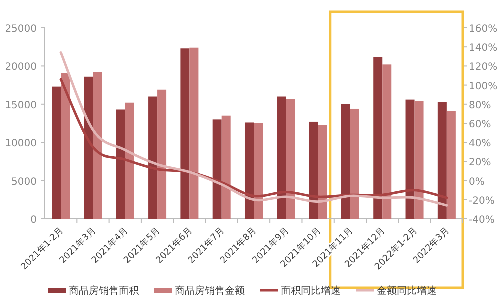 The image size is (500, 304). What do you see at coordinates (480, 144) in the screenshot?
I see `y2-tick-label: 40%` at bounding box center [480, 144].